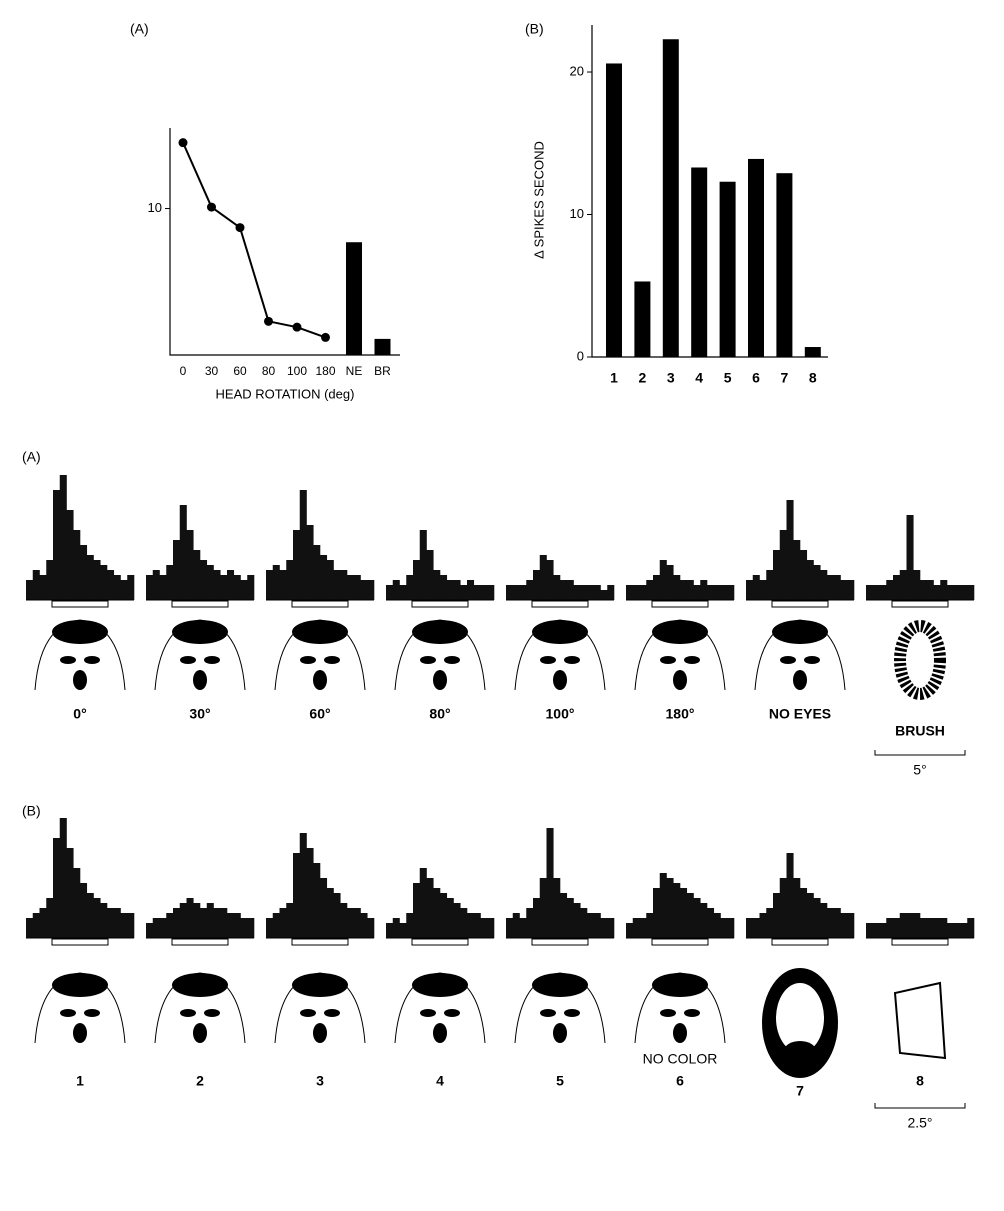  I want to click on stimulus-label: 100°, so click(560, 714).